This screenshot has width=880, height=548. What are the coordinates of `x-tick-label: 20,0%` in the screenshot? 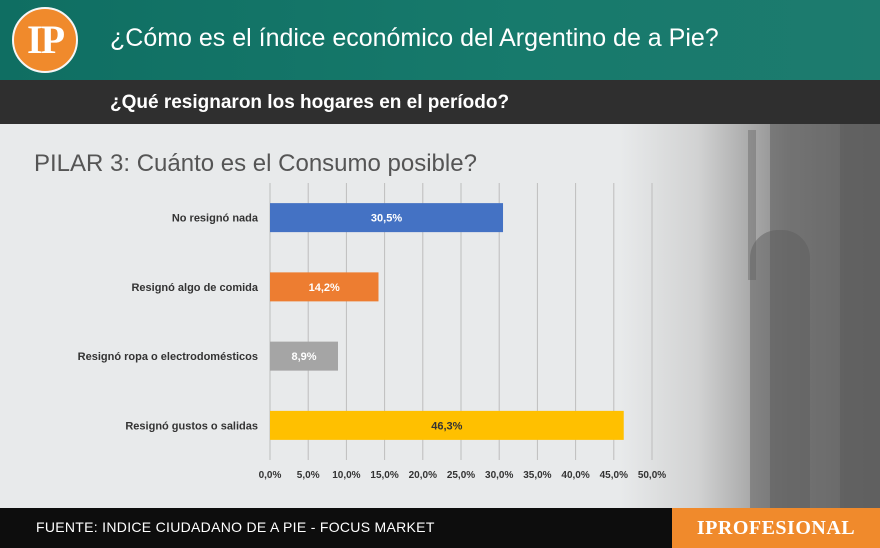 It's located at (423, 475).